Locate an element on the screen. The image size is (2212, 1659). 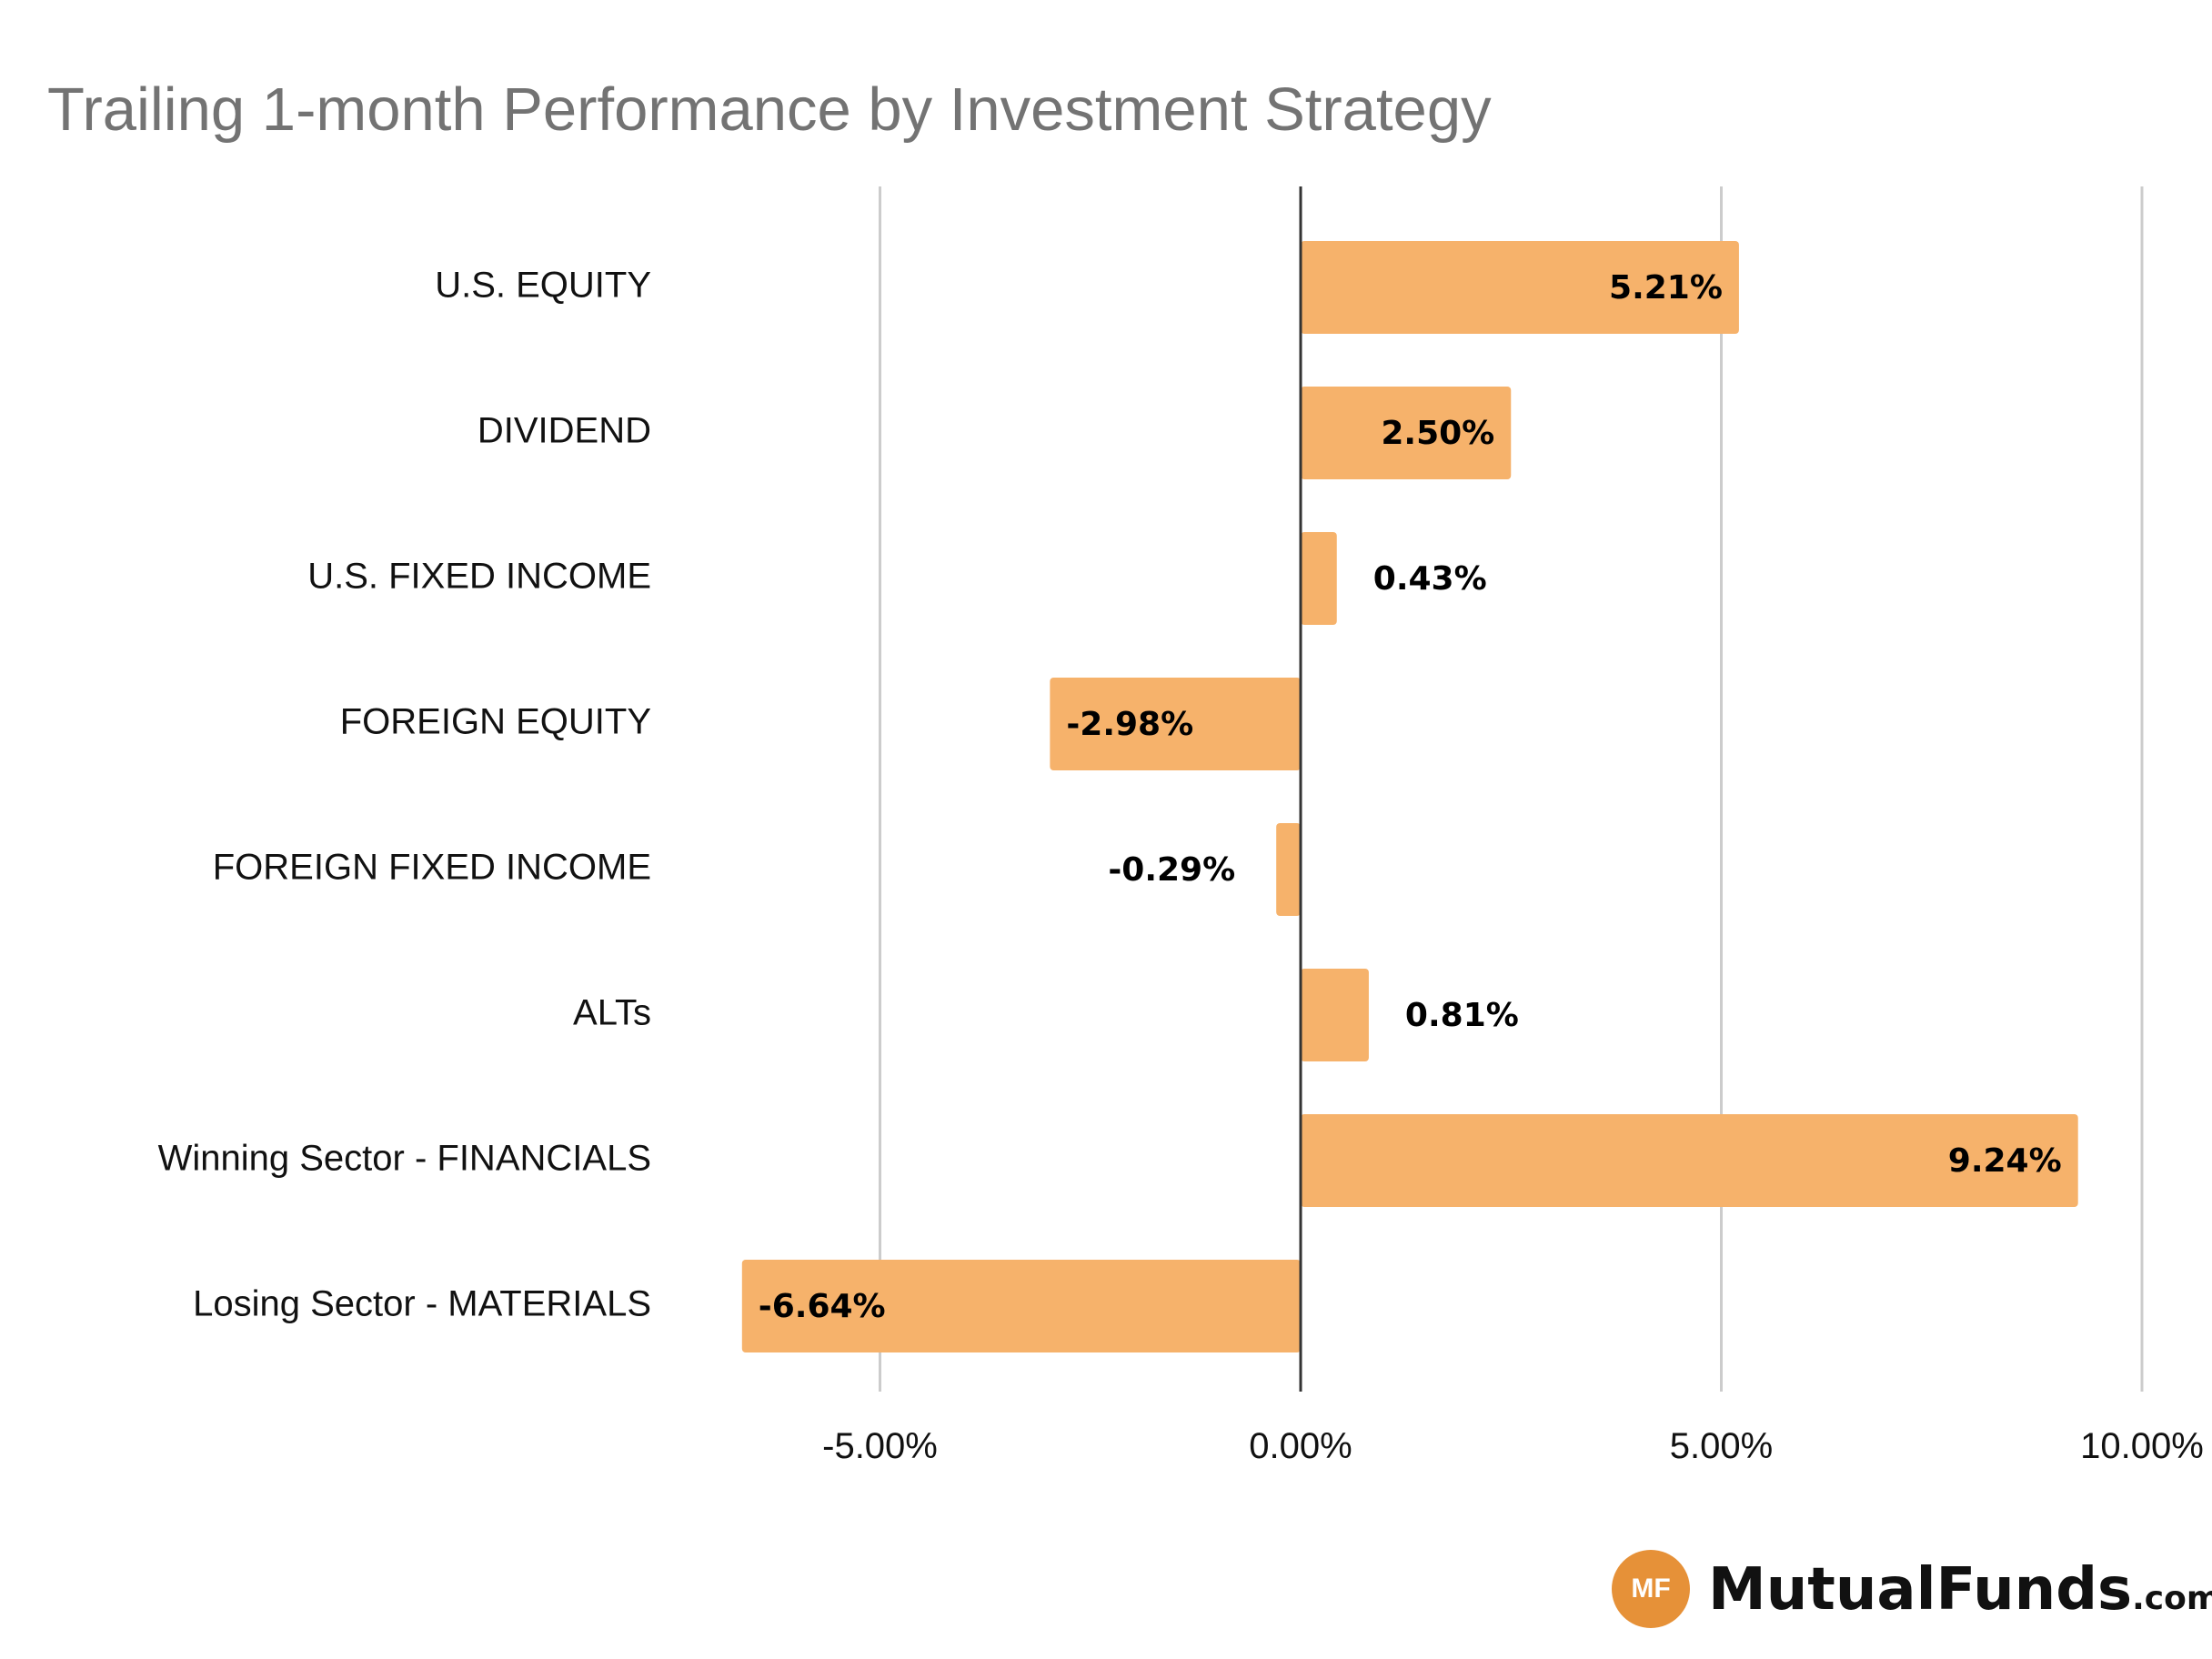
data-label: 5.21% is located at coordinates (1666, 288).